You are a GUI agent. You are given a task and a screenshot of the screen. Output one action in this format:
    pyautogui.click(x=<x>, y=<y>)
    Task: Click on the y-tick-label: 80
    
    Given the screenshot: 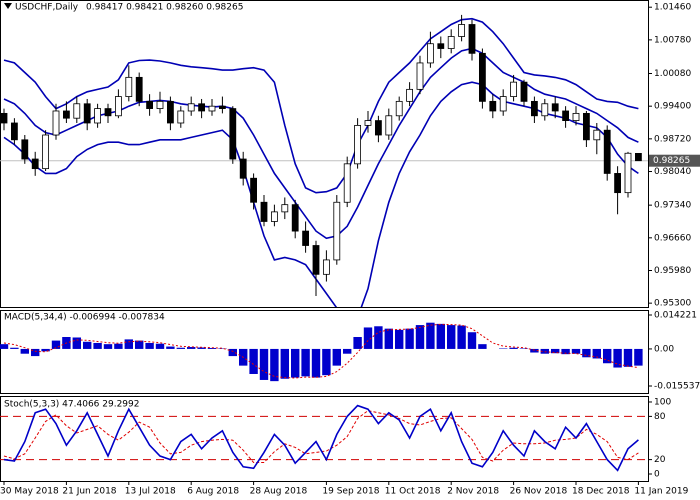 What is the action you would take?
    pyautogui.click(x=660, y=417)
    